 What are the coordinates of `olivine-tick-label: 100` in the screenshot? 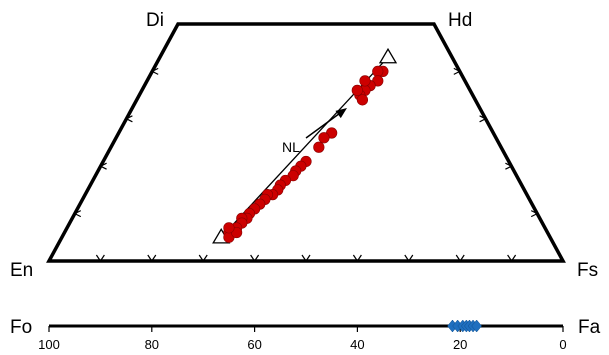 It's located at (49, 344).